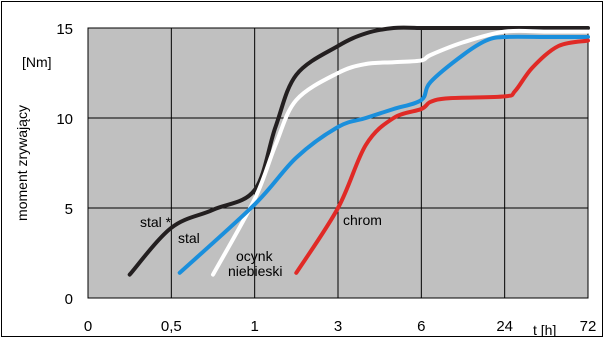 The height and width of the screenshot is (341, 604). What do you see at coordinates (544, 329) in the screenshot?
I see `x-axis-label: t [h]` at bounding box center [544, 329].